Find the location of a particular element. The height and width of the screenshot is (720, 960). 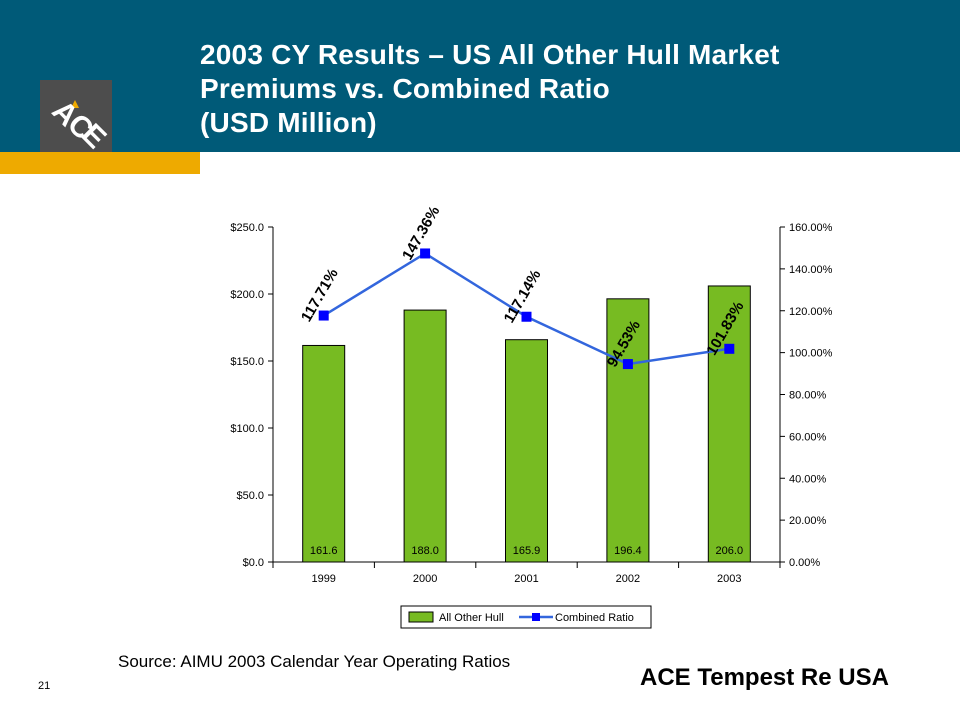

left-tick-label: $100.0 is located at coordinates (247, 429).